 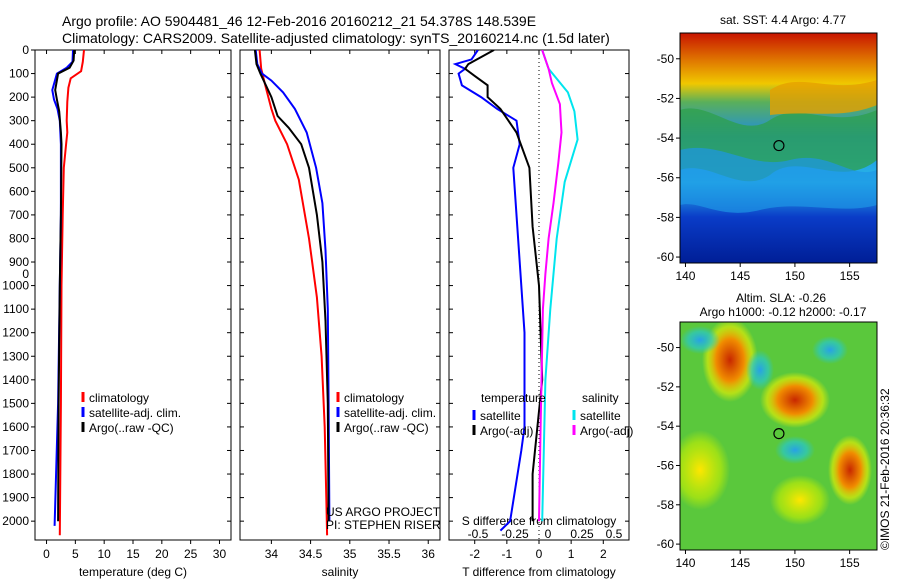 I want to click on x-tick-label: -1, so click(x=507, y=554).